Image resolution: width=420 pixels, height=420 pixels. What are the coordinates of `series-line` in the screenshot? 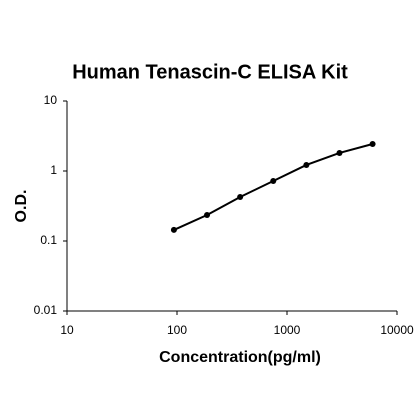 It's located at (273, 187).